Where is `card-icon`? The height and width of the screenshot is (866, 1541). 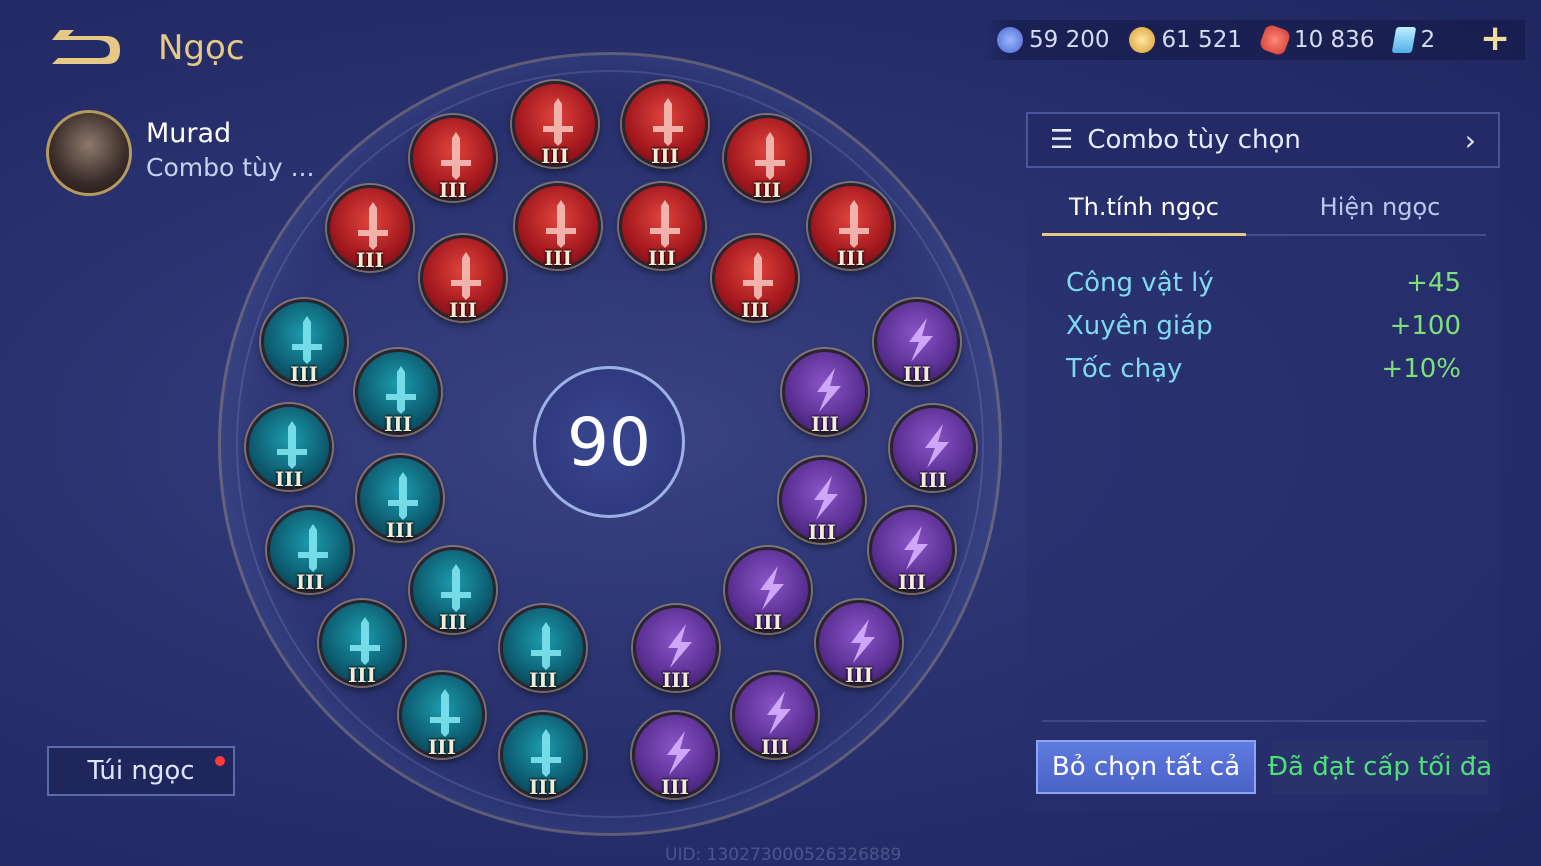 card-icon is located at coordinates (1404, 40).